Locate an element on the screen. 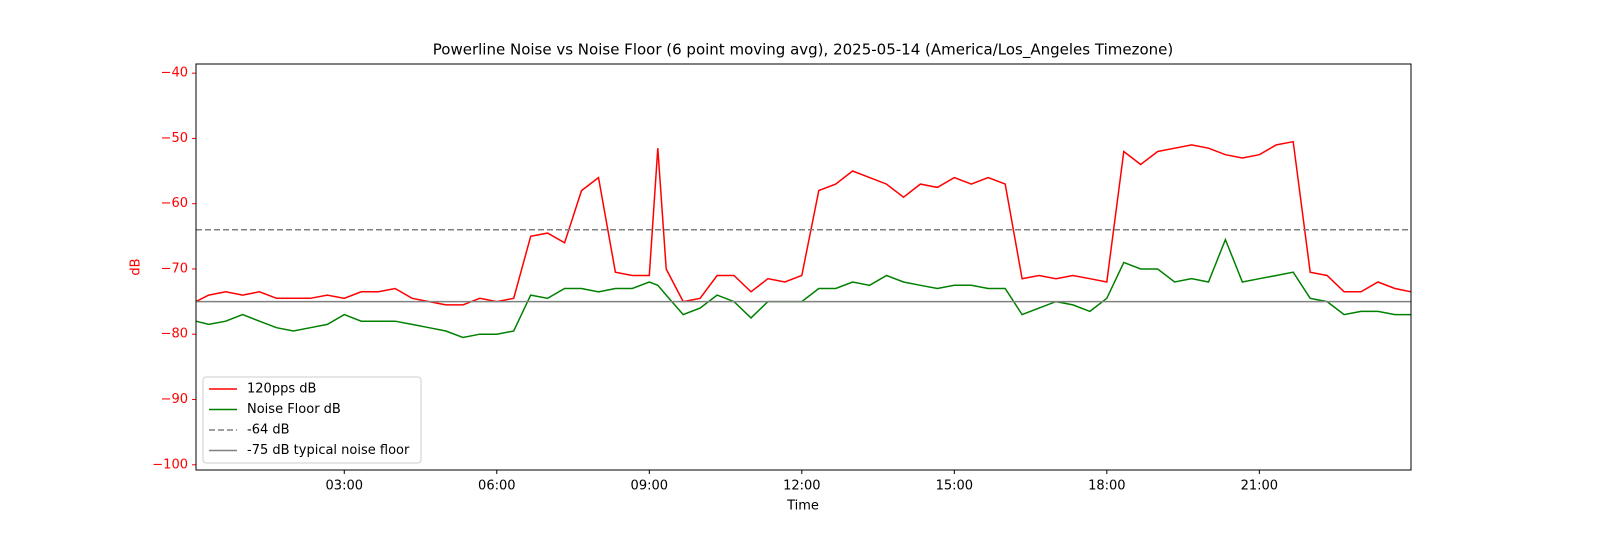  series-line is located at coordinates (803, 288).